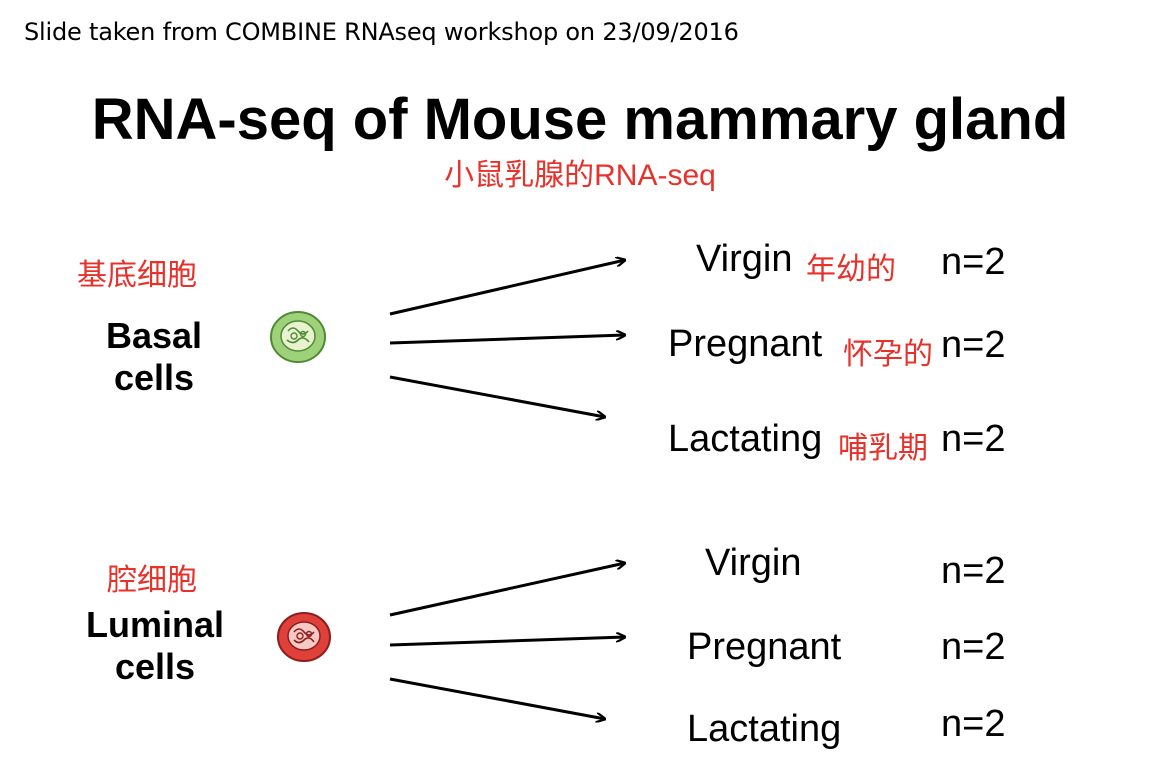  What do you see at coordinates (745, 344) in the screenshot?
I see `basal-pregnant-label: Pregnant` at bounding box center [745, 344].